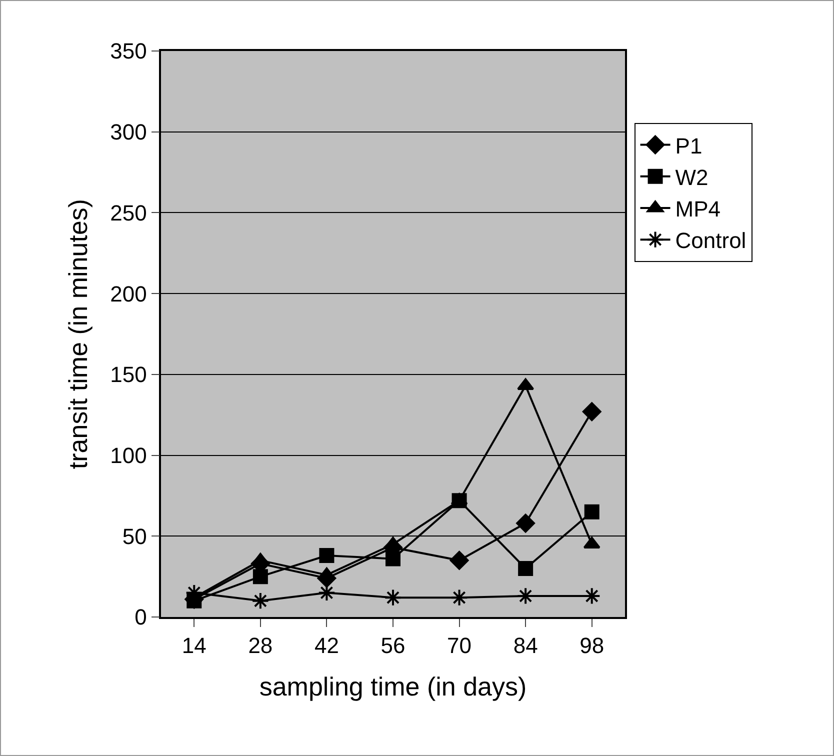 This screenshot has width=834, height=756. What do you see at coordinates (194, 645) in the screenshot?
I see `x-tick-label: 14` at bounding box center [194, 645].